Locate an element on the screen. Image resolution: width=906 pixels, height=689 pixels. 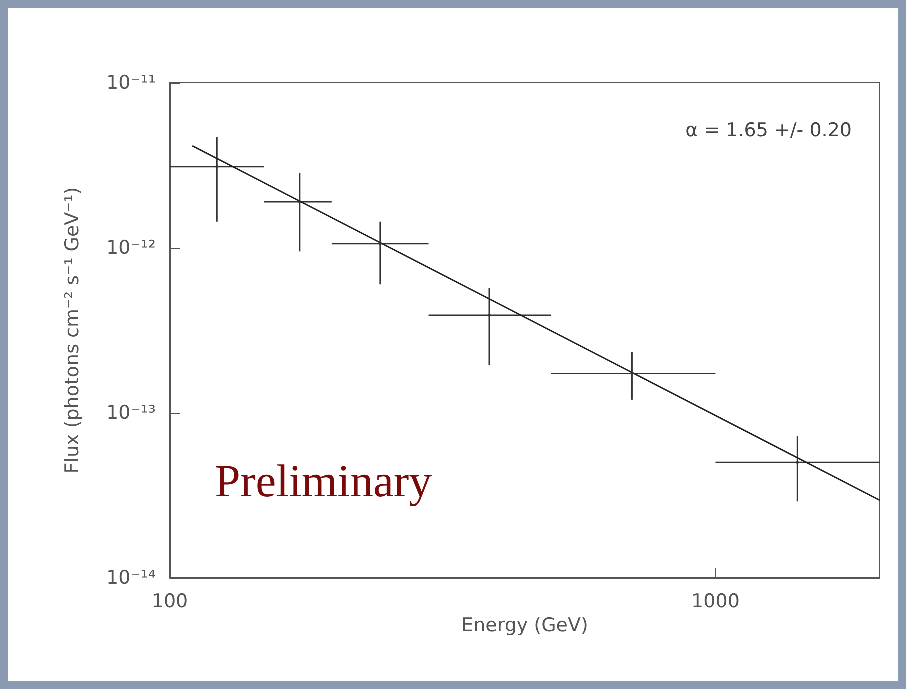
y-axis-title: Flux (photons cm⁻² s⁻¹ GeV⁻¹) is located at coordinates (73, 330).